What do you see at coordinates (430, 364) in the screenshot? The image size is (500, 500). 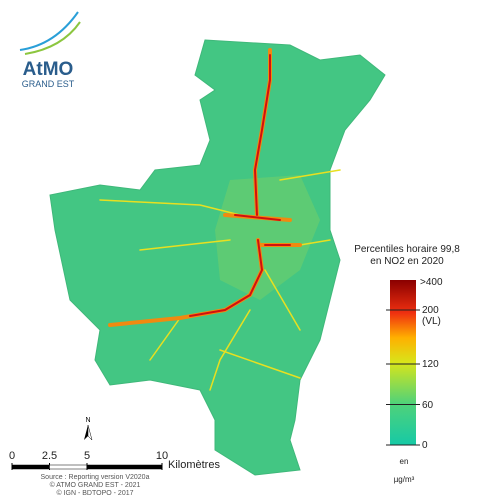 I see `legend-tick-label: 120` at bounding box center [430, 364].